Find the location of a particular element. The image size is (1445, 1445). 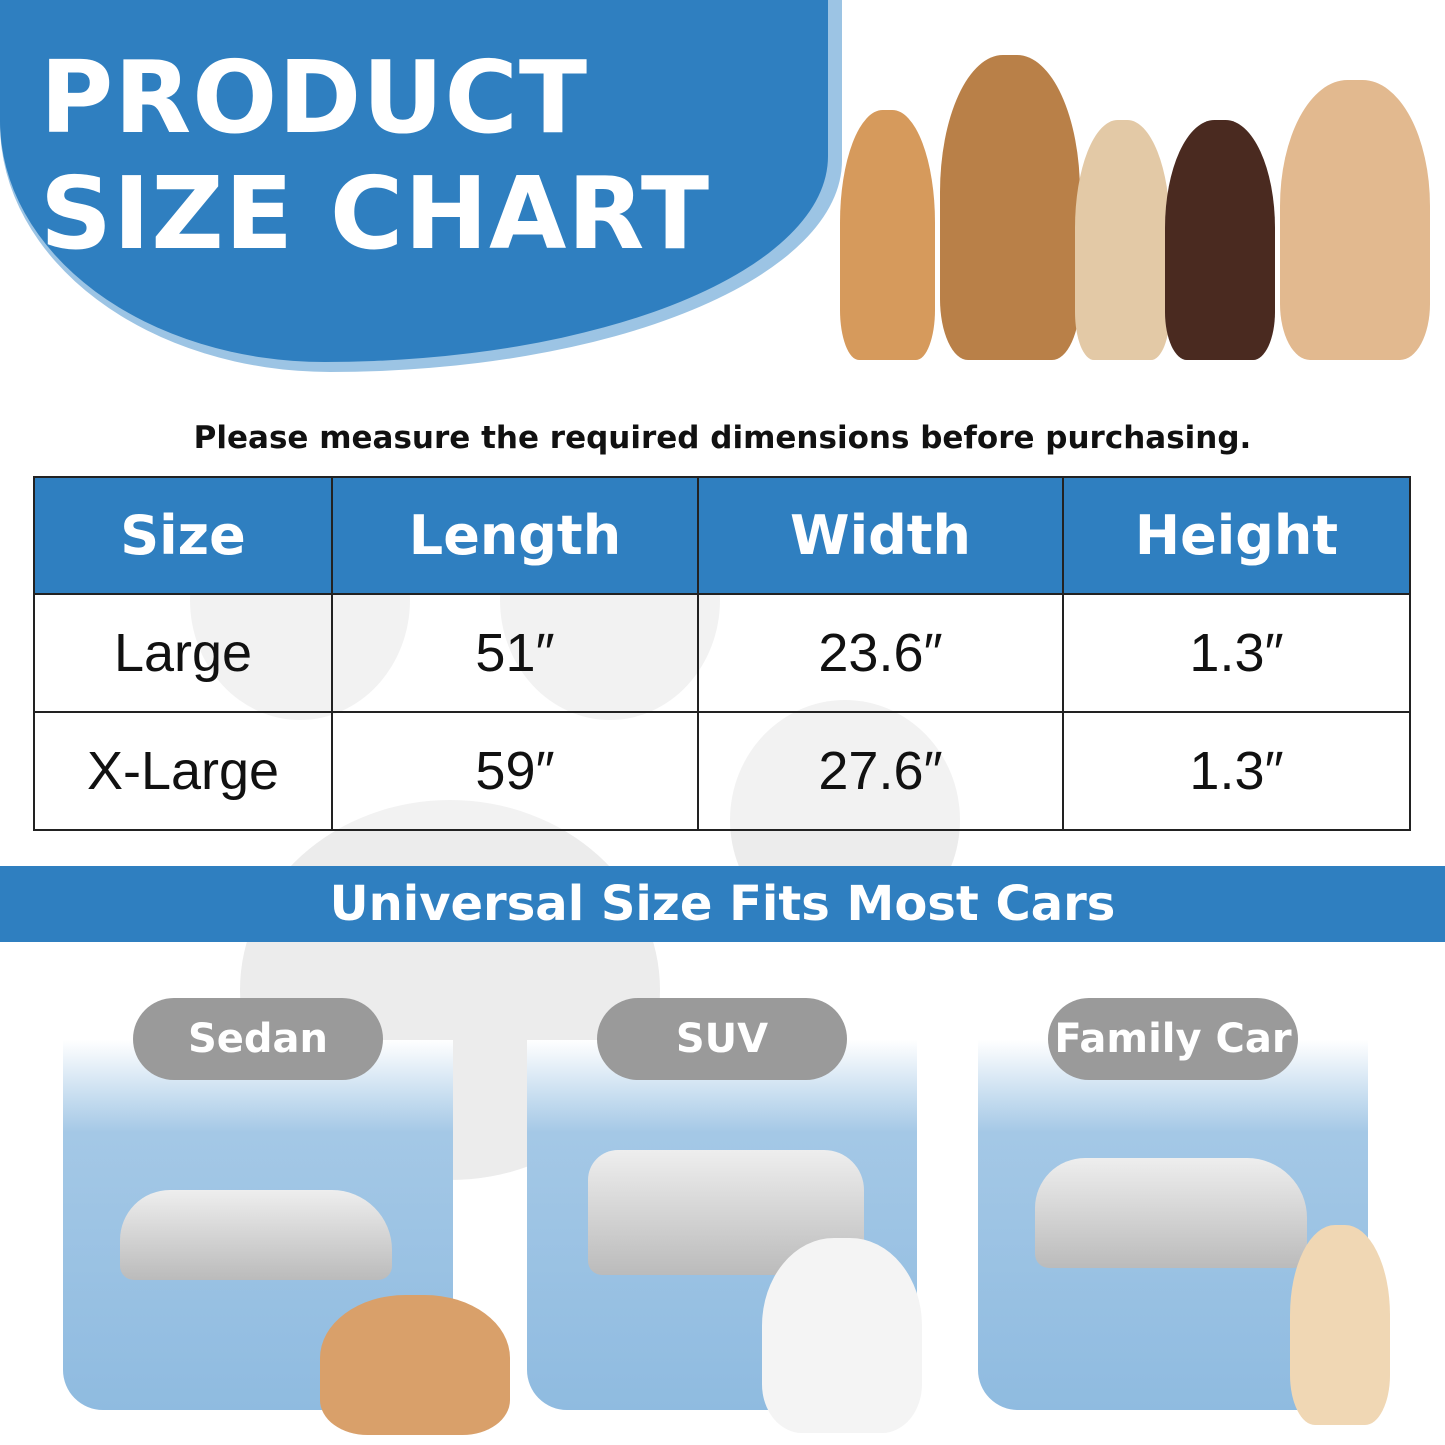

page-title: PRODUCT SIZE CHART is located at coordinates (375, 156).